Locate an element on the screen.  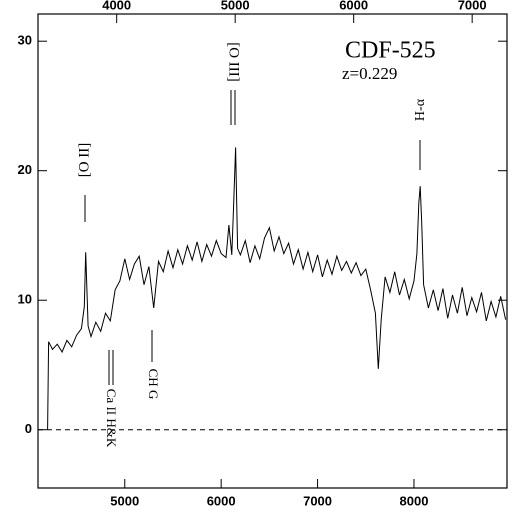
annotation: [O II] is located at coordinates (84, 160).